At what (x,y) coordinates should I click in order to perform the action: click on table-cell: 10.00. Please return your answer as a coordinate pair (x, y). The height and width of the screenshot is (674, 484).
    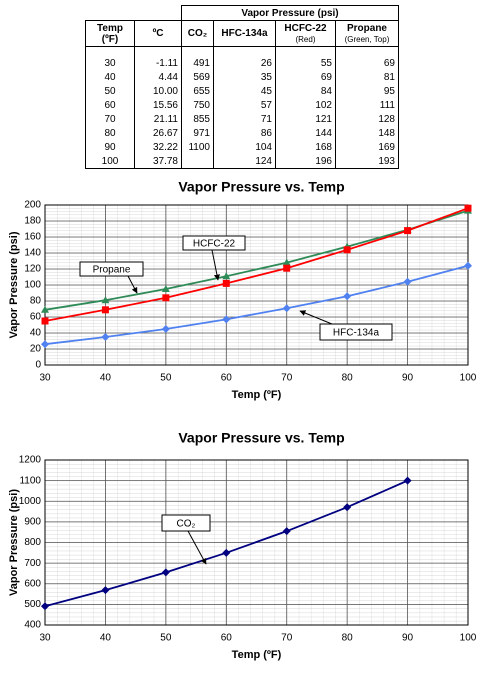
    Looking at the image, I should click on (158, 91).